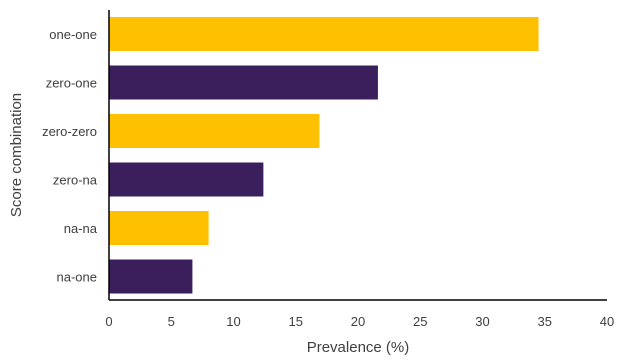  I want to click on y-axis-title: Score combination, so click(16, 155).